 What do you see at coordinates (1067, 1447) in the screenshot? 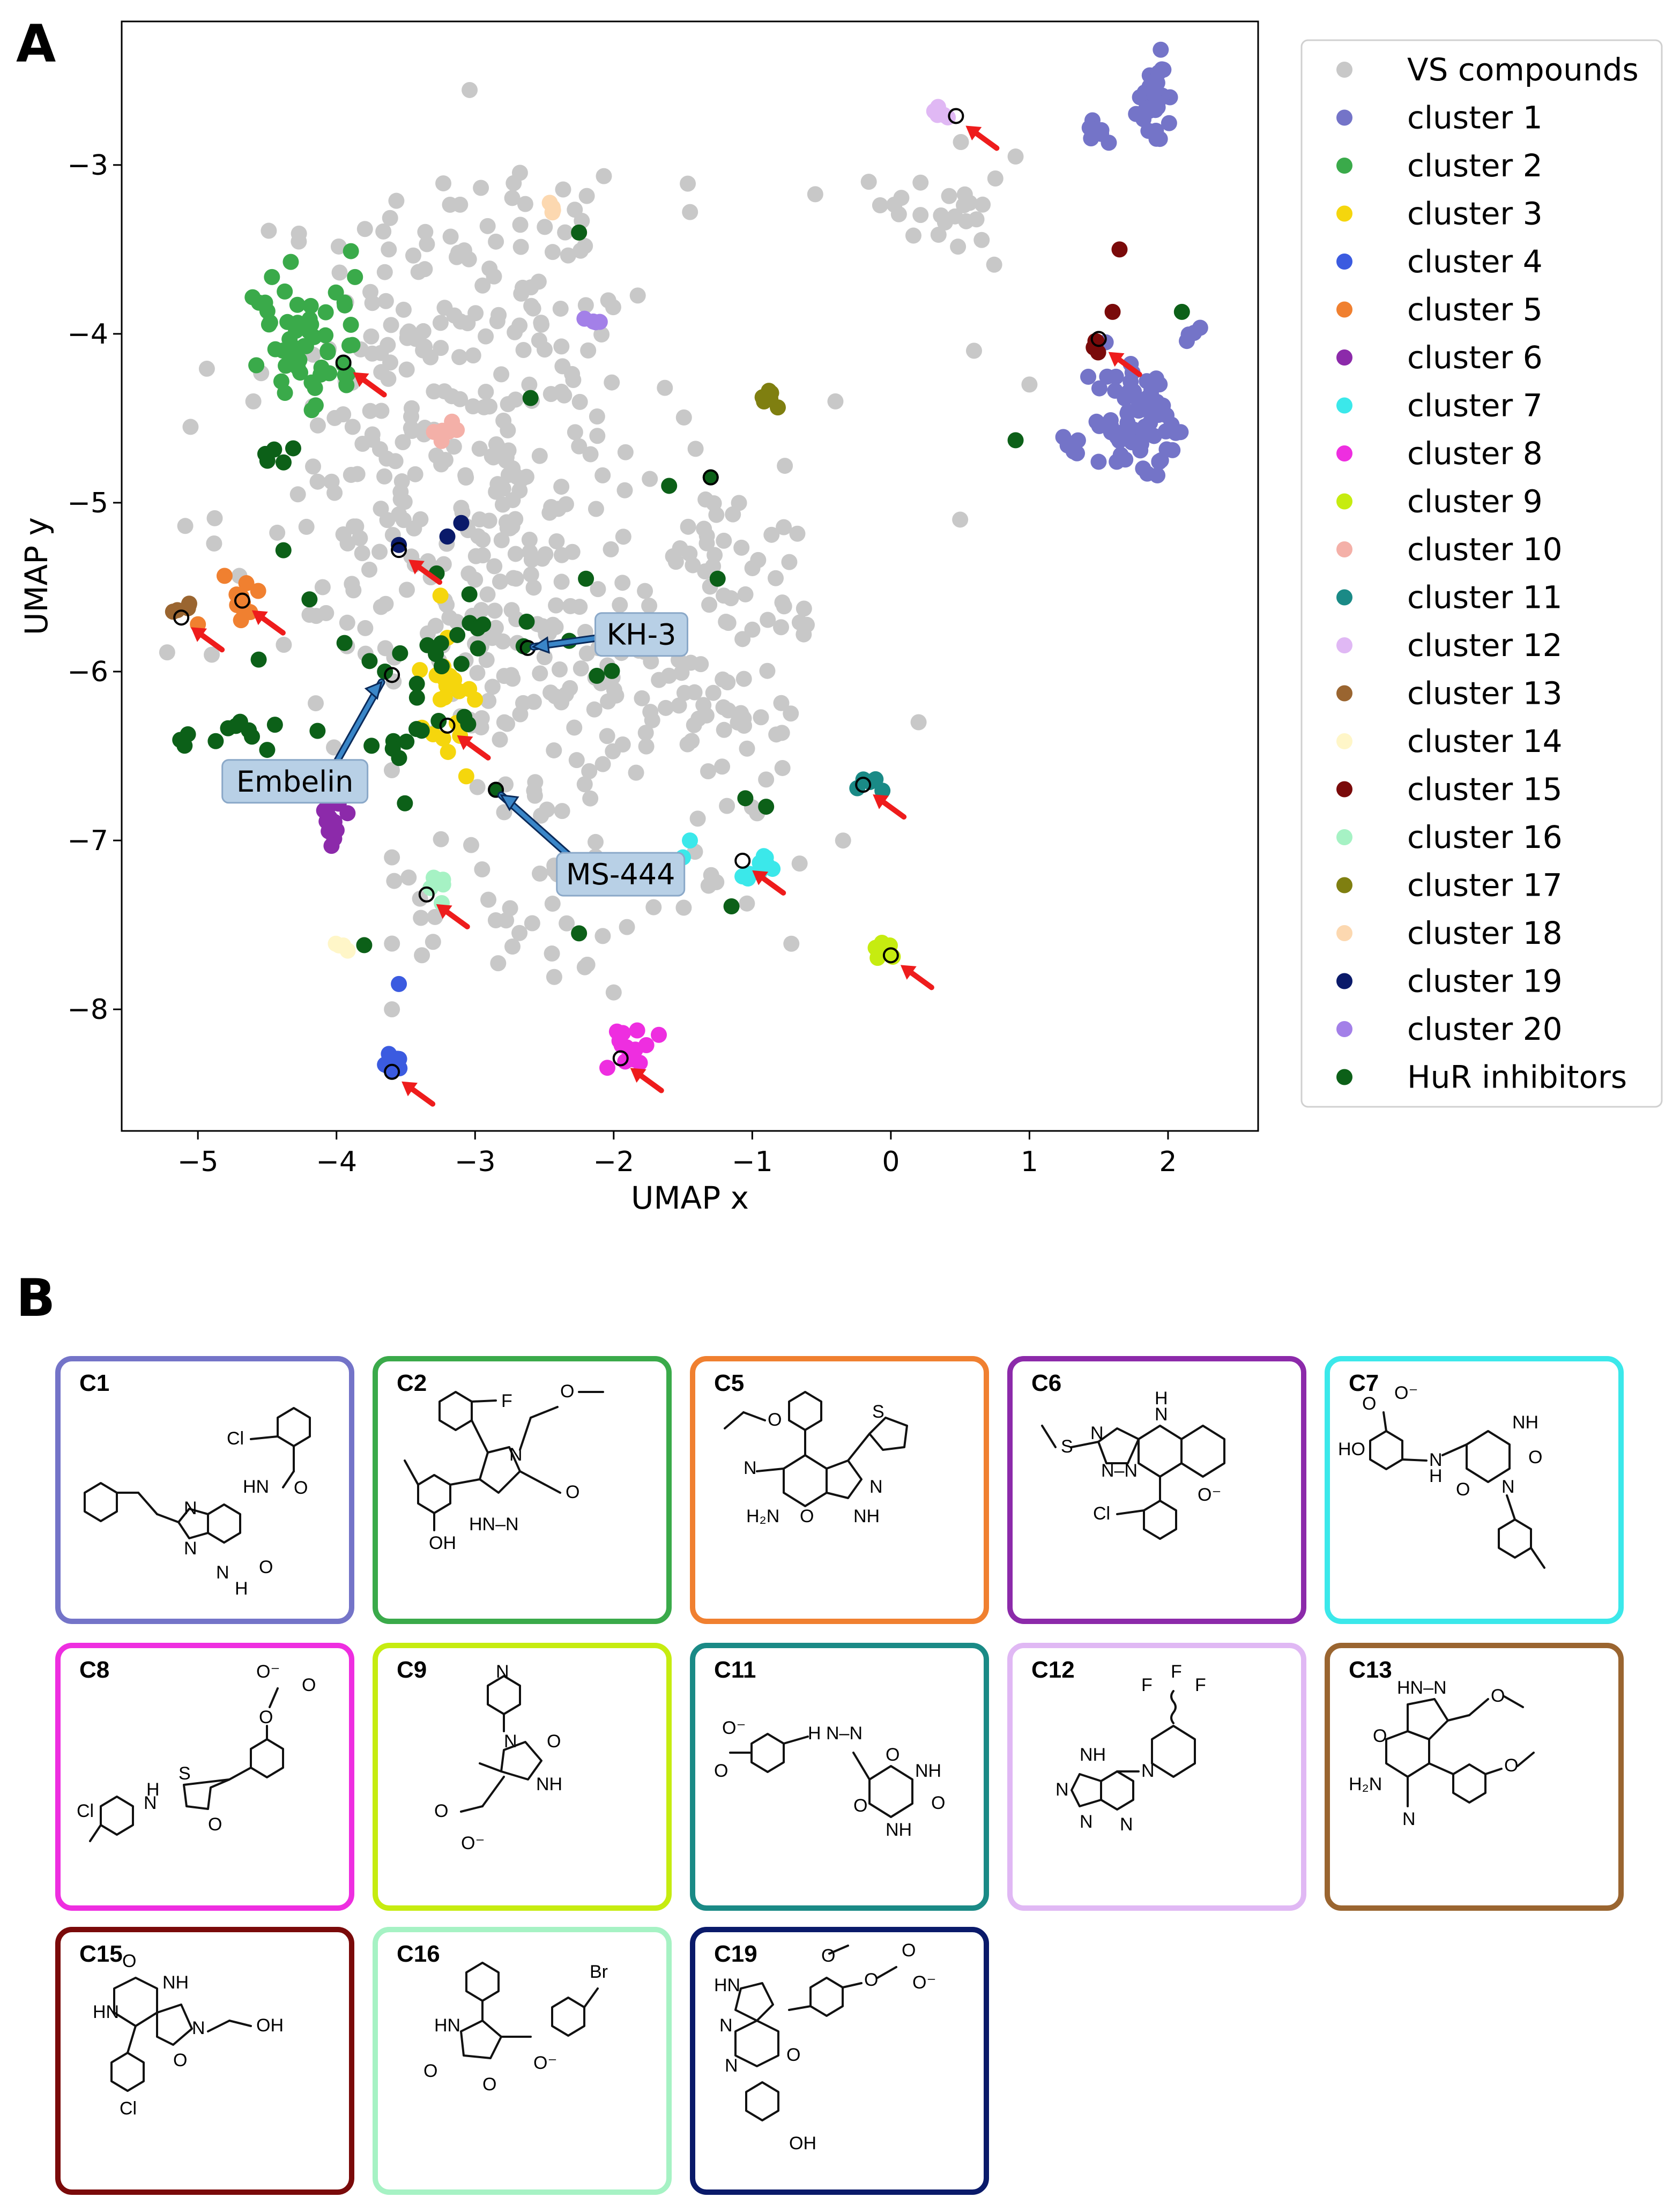
I see `atom-label-s: S` at bounding box center [1067, 1447].